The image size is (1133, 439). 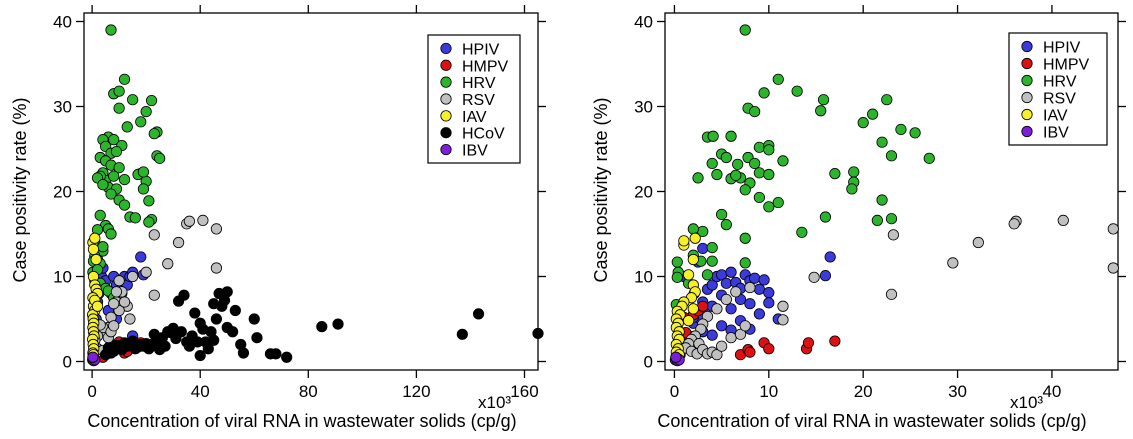 I want to click on legend-label: HMPV, so click(x=1066, y=65).